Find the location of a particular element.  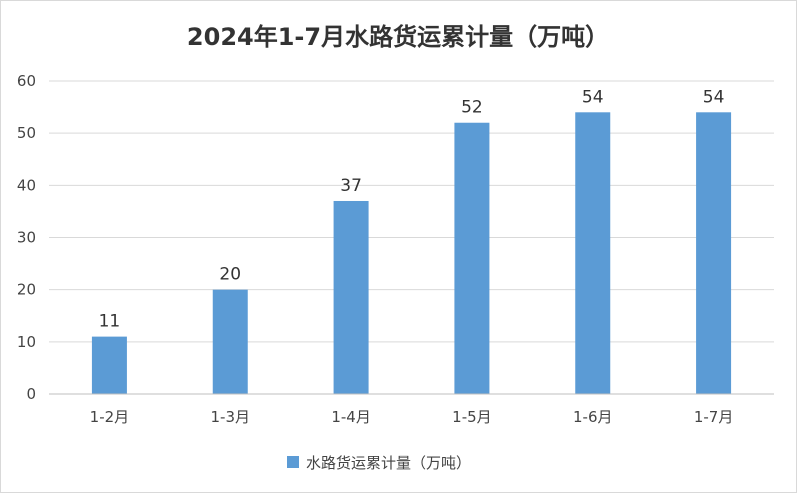

y-tick-label: 30 is located at coordinates (26, 238).